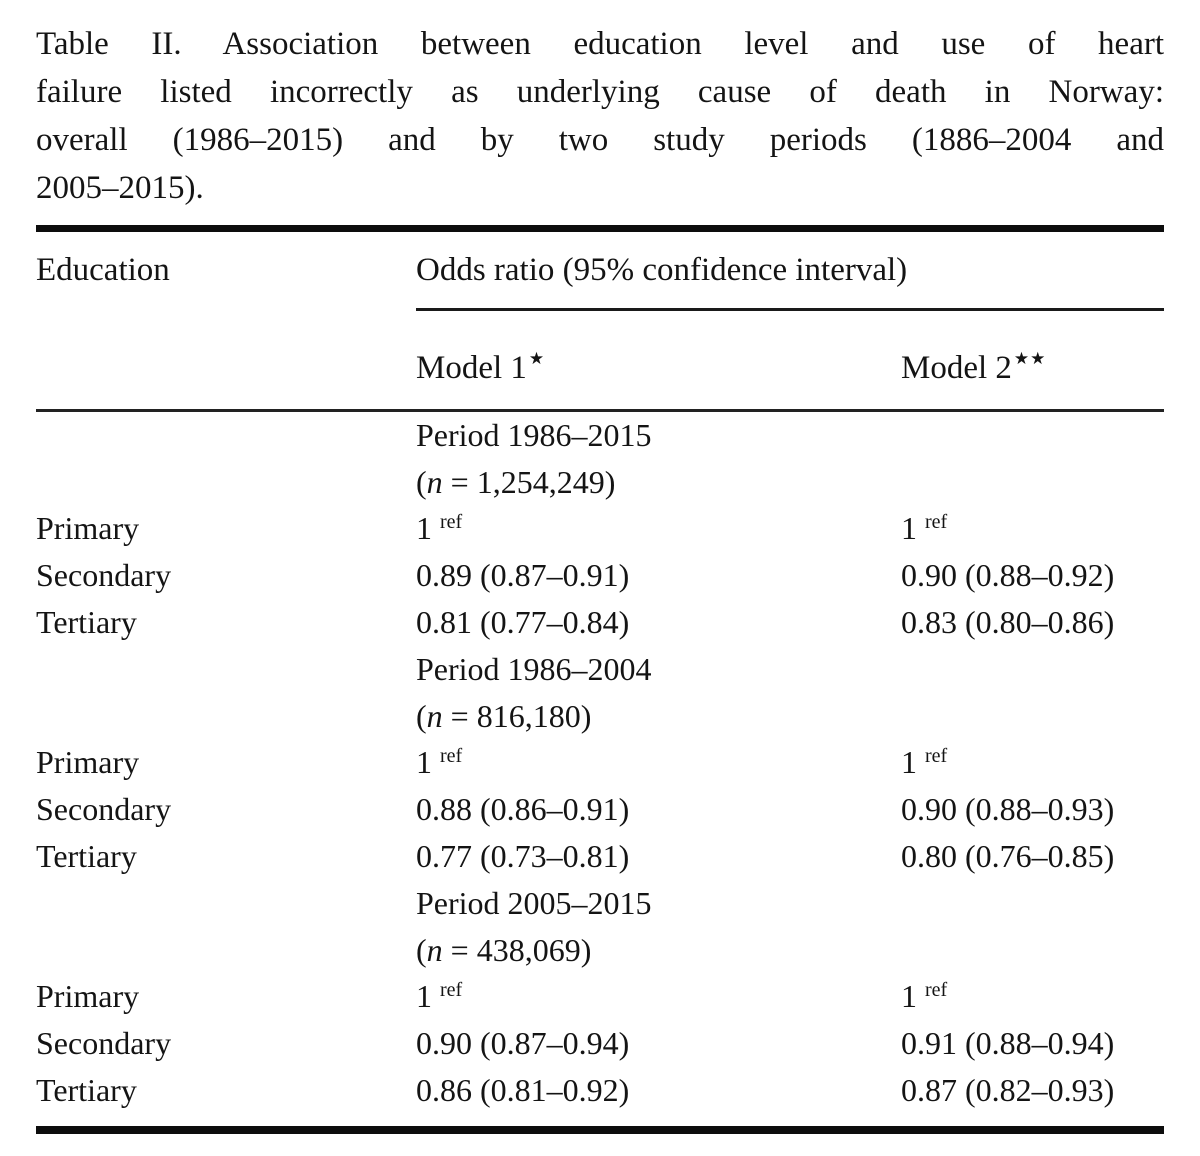  Describe the element at coordinates (790, 309) in the screenshot. I see `odds-ratio-underline` at that location.